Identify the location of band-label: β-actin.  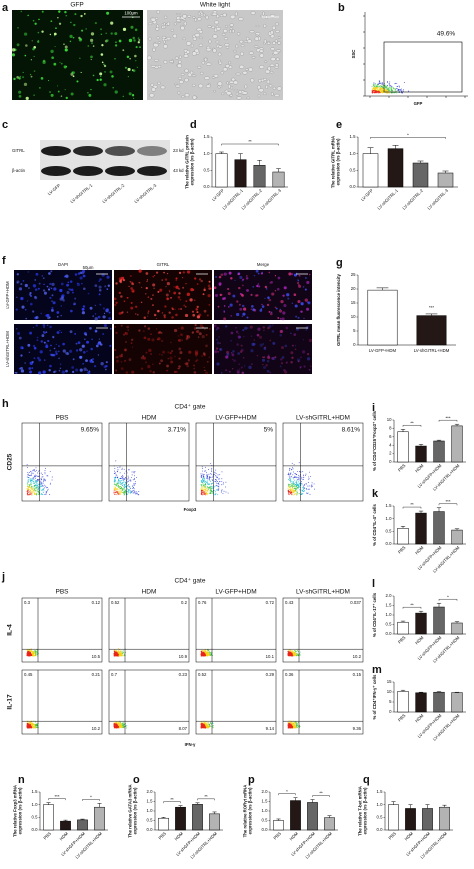
(19, 170).